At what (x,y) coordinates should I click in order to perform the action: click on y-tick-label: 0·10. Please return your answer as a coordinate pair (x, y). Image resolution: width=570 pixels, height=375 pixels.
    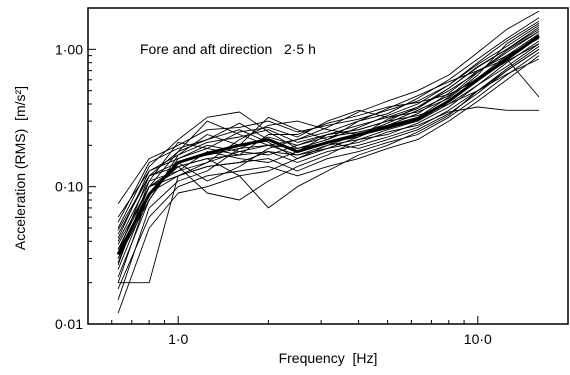
    Looking at the image, I should click on (69, 187).